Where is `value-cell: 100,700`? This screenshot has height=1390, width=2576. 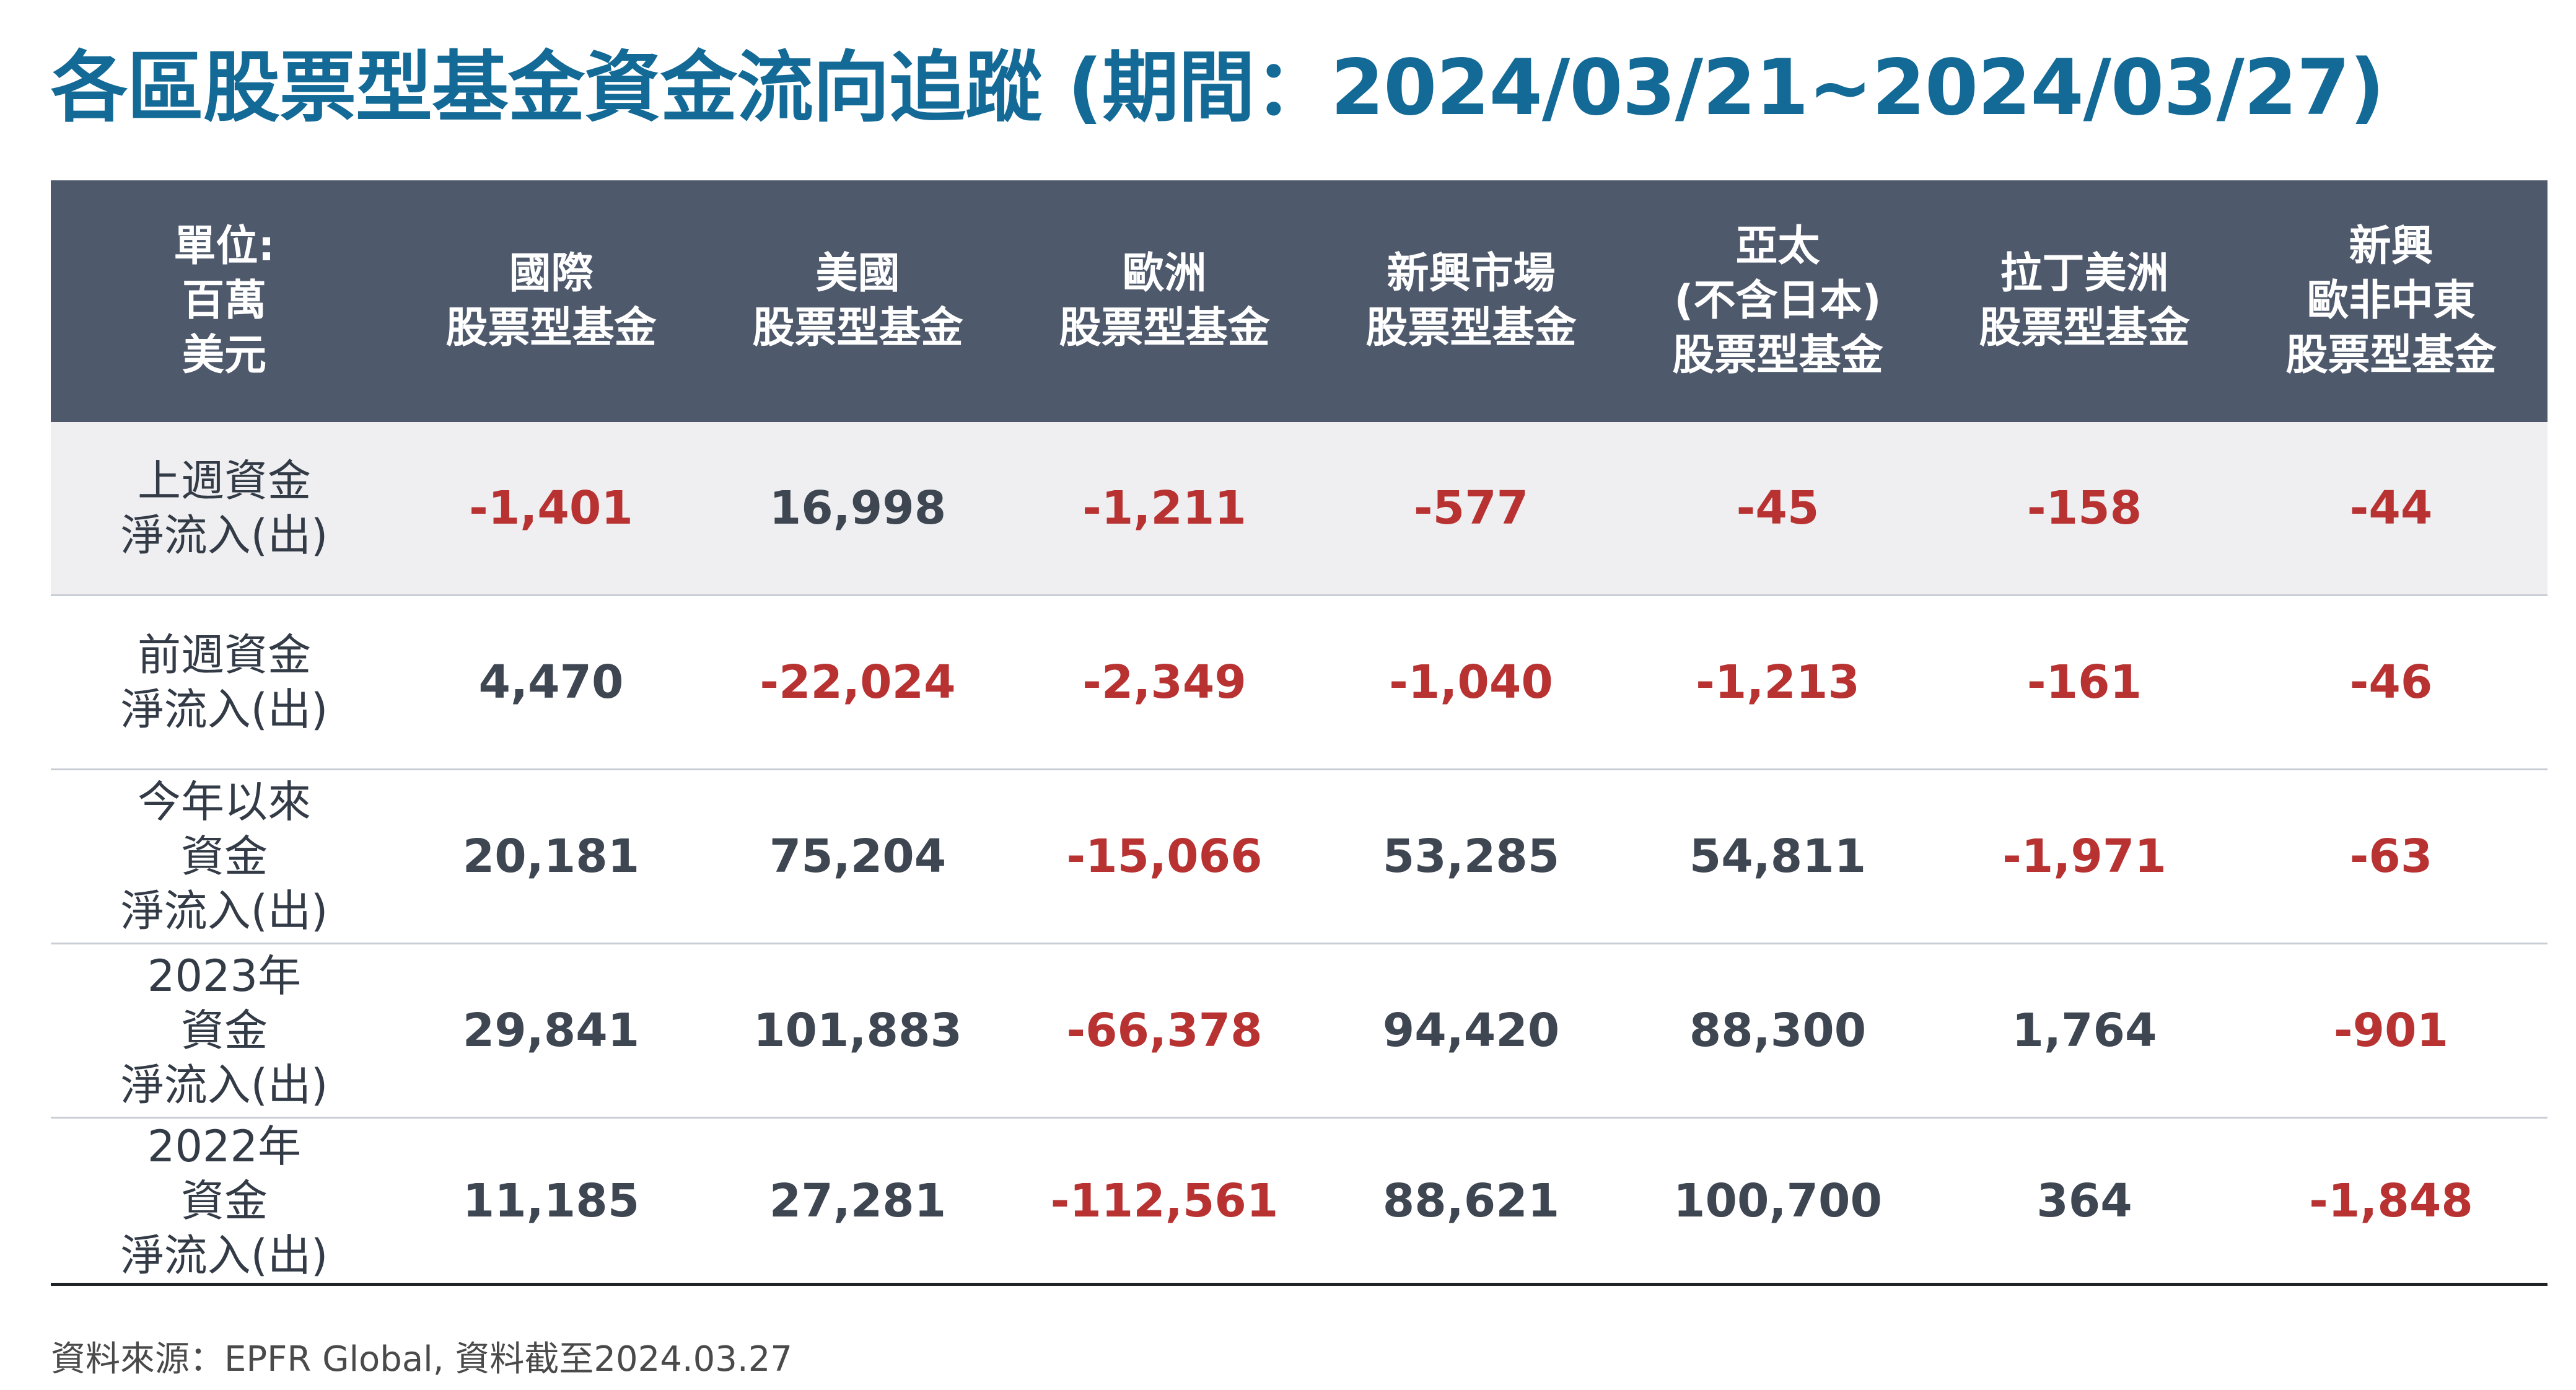
value-cell: 100,700 is located at coordinates (1778, 1201).